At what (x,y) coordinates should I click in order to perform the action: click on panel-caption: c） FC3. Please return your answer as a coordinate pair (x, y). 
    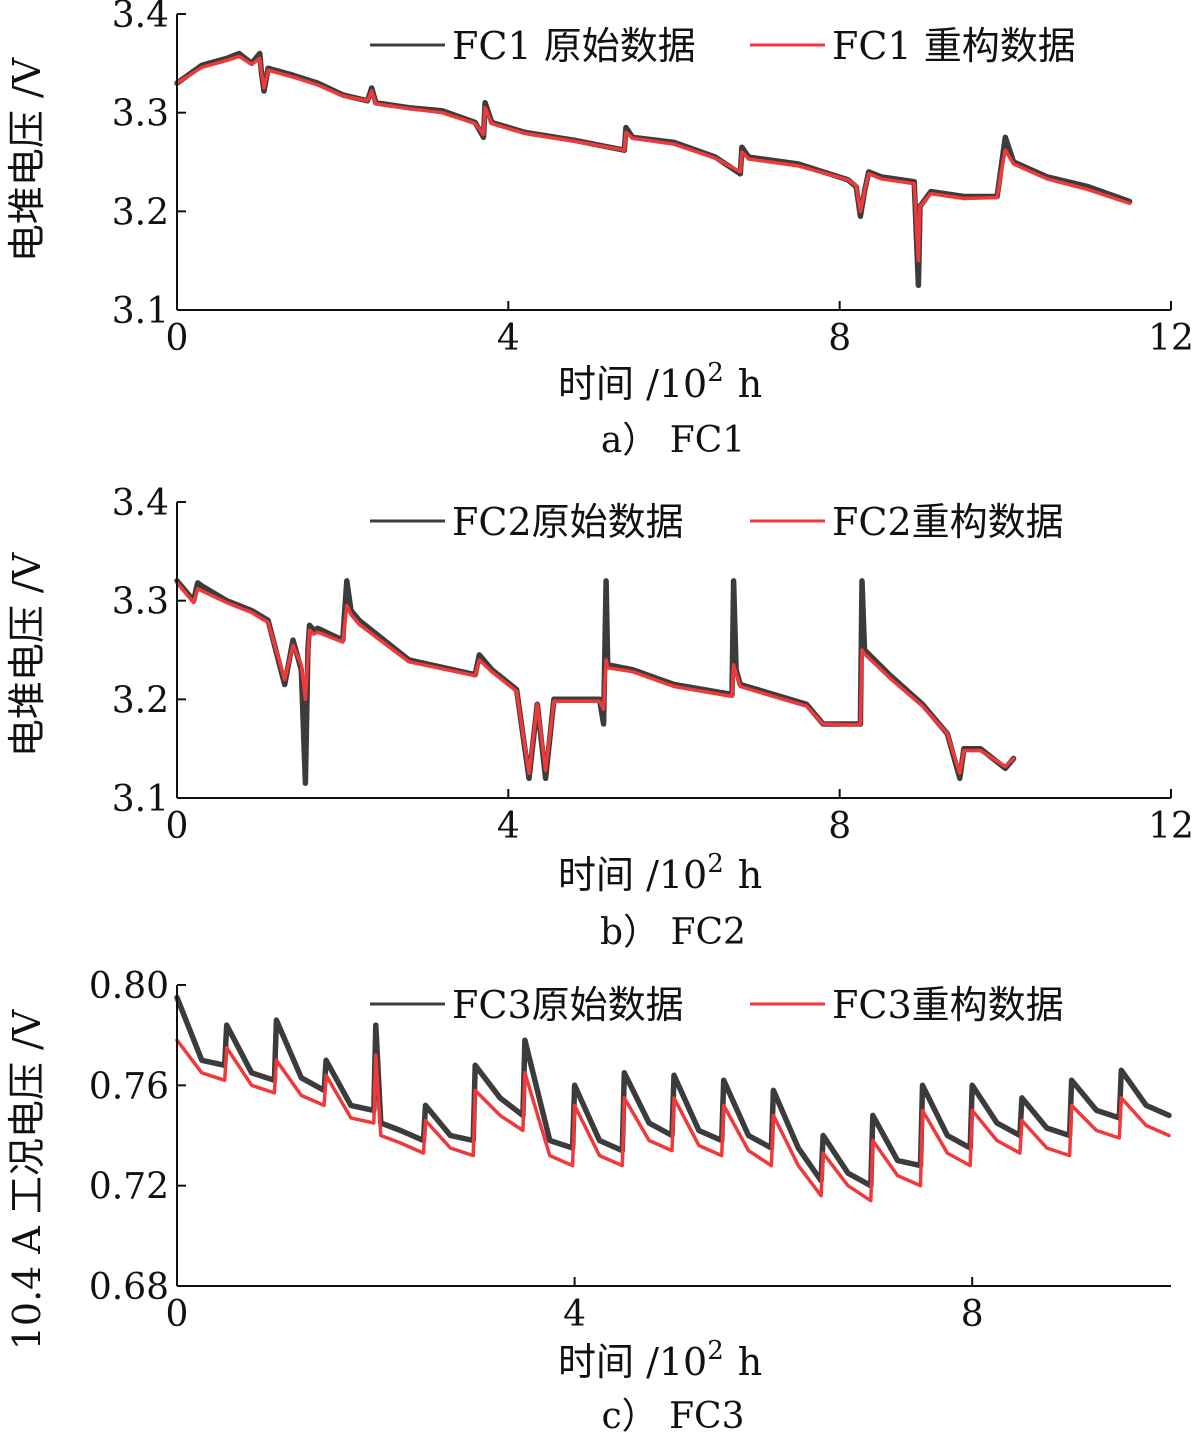
    Looking at the image, I should click on (672, 1416).